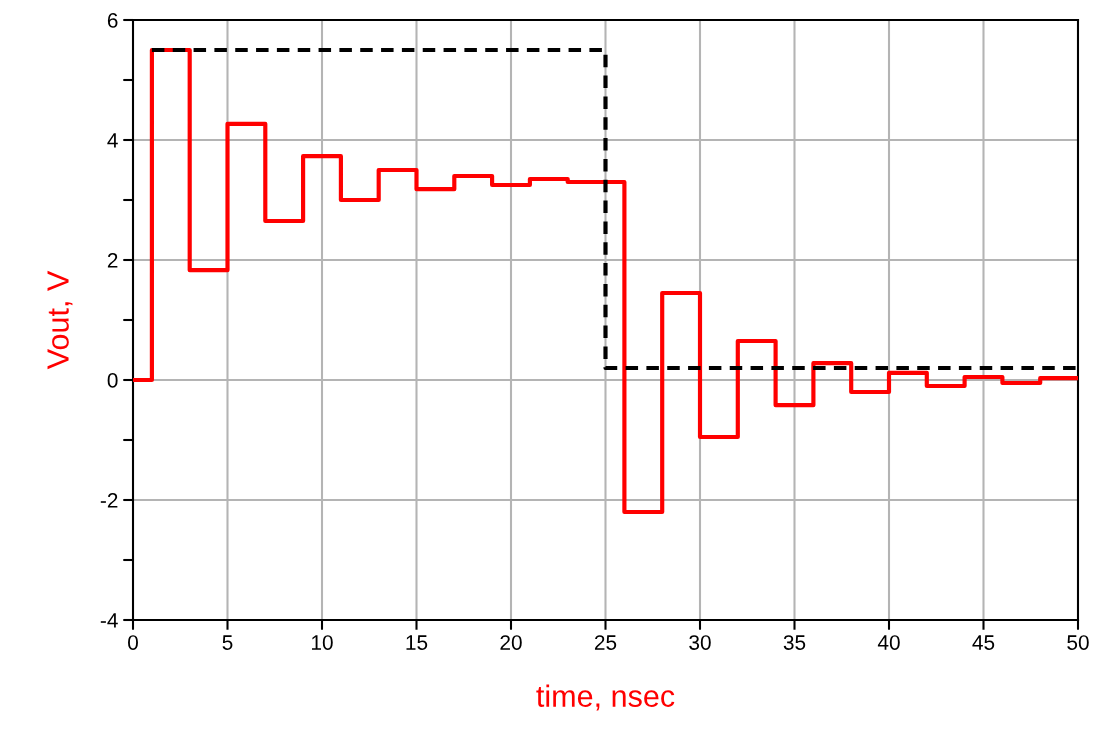 This screenshot has width=1112, height=753. I want to click on x-tick-label: 0, so click(133, 642).